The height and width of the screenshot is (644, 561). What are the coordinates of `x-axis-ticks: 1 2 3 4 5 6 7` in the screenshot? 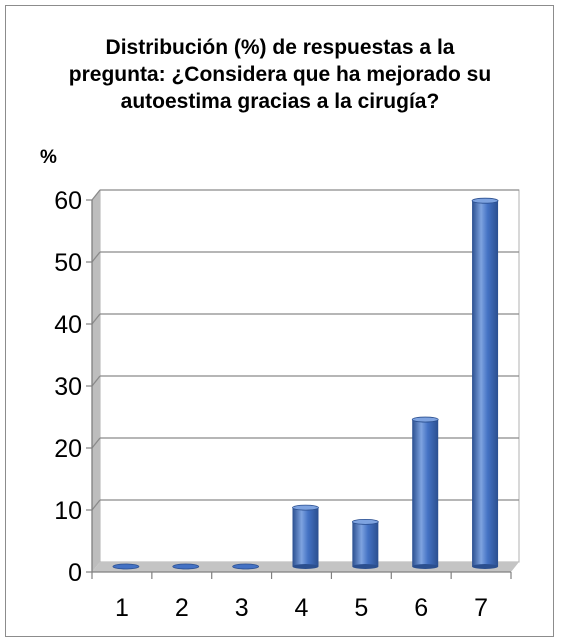 It's located at (301, 597).